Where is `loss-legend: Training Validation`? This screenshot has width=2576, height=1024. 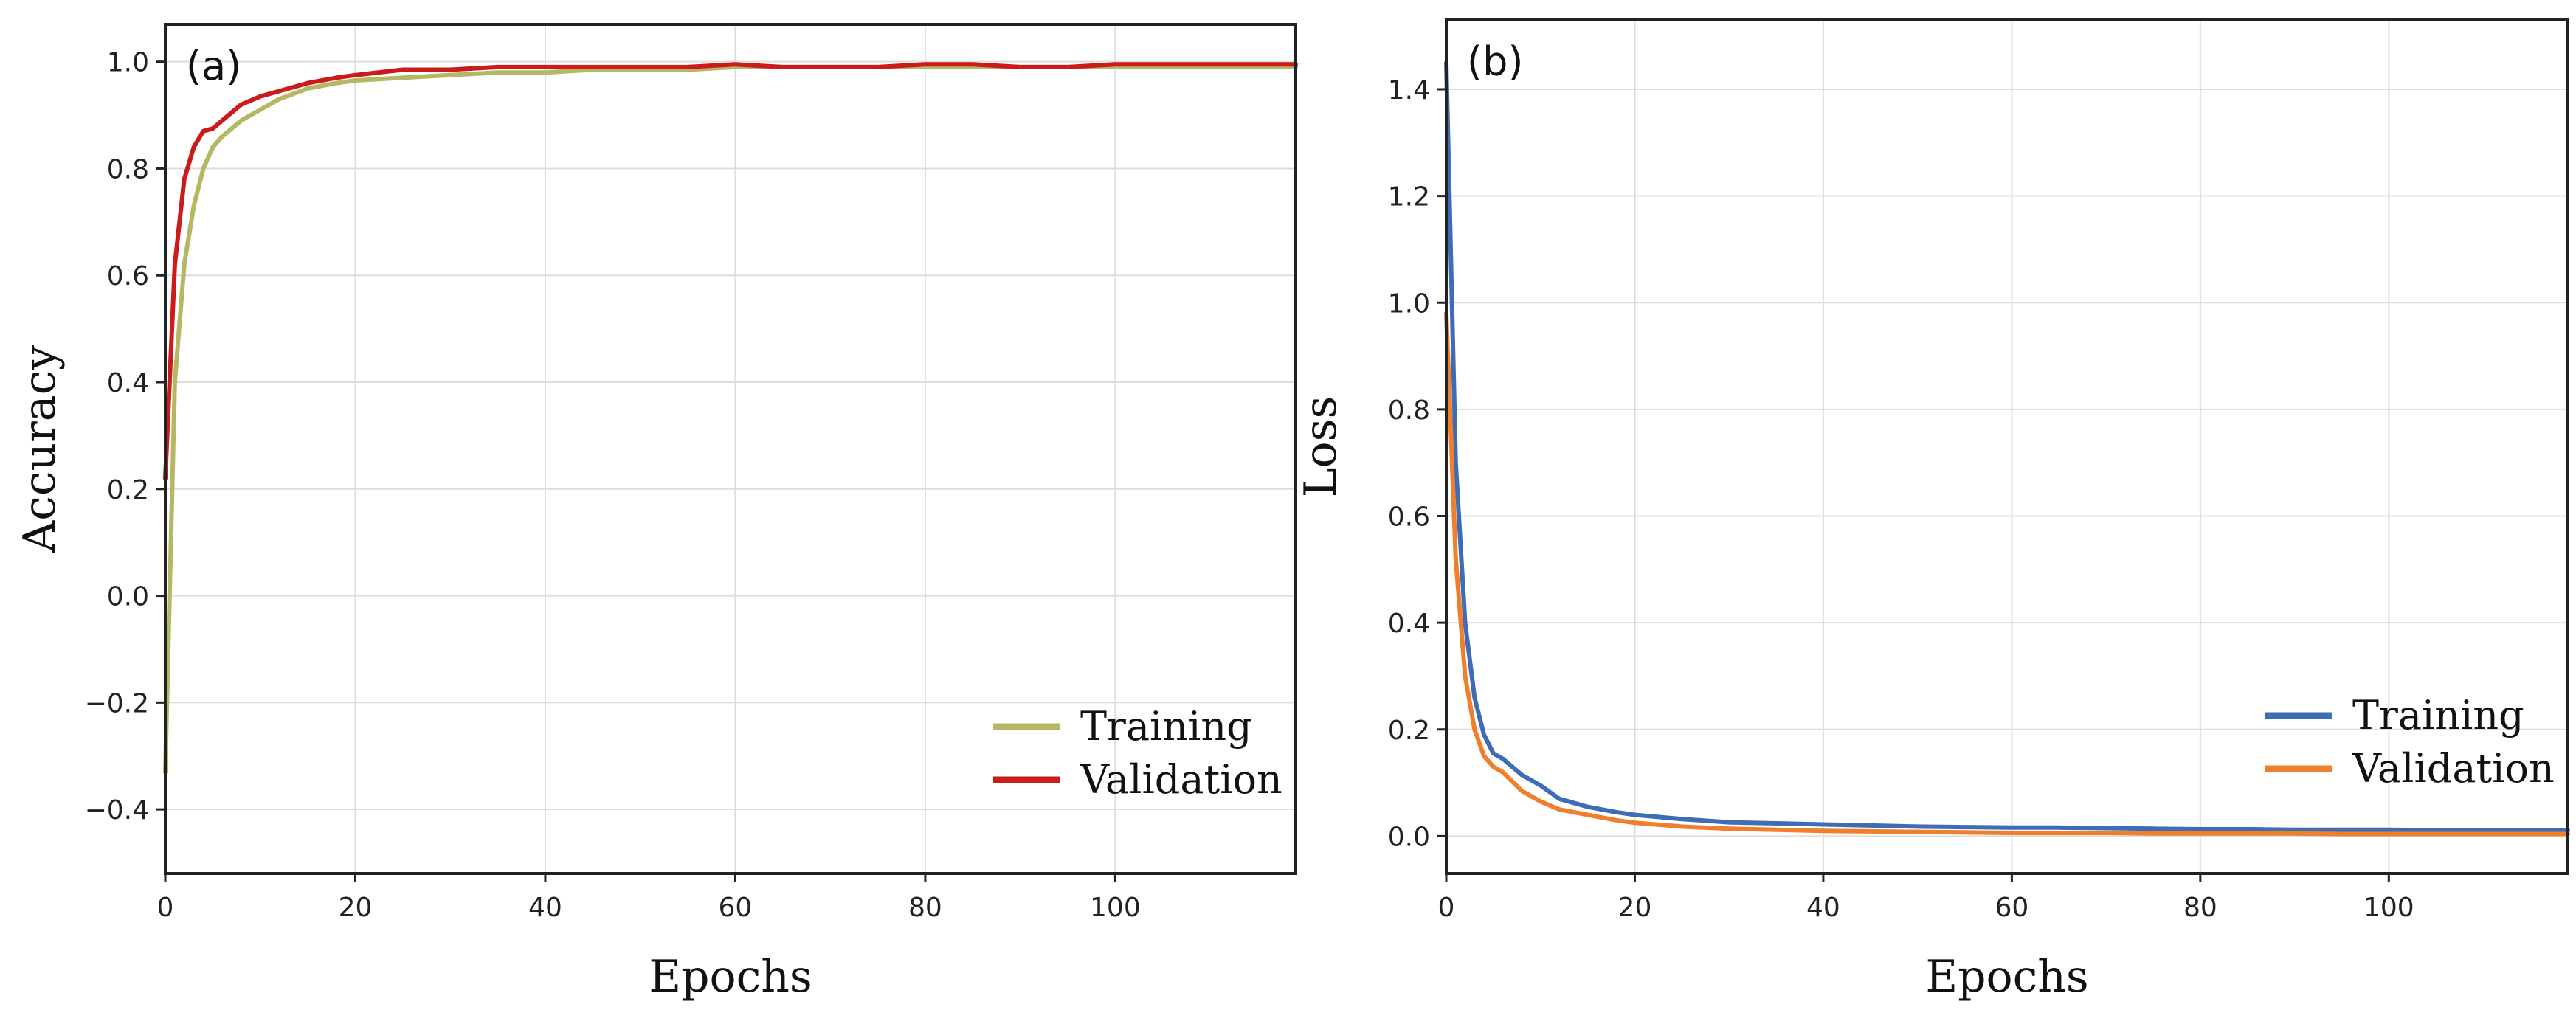 loss-legend: Training Validation is located at coordinates (2410, 742).